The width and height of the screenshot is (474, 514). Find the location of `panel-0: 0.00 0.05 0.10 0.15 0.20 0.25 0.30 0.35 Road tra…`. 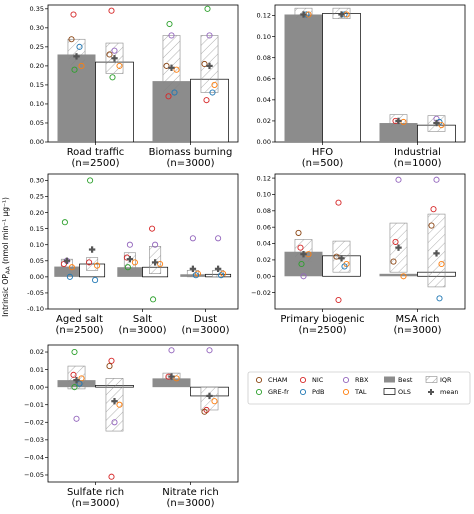

panel-0: 0.00 0.05 0.10 0.15 0.20 0.25 0.30 0.35 Road tra… is located at coordinates (134, 86).